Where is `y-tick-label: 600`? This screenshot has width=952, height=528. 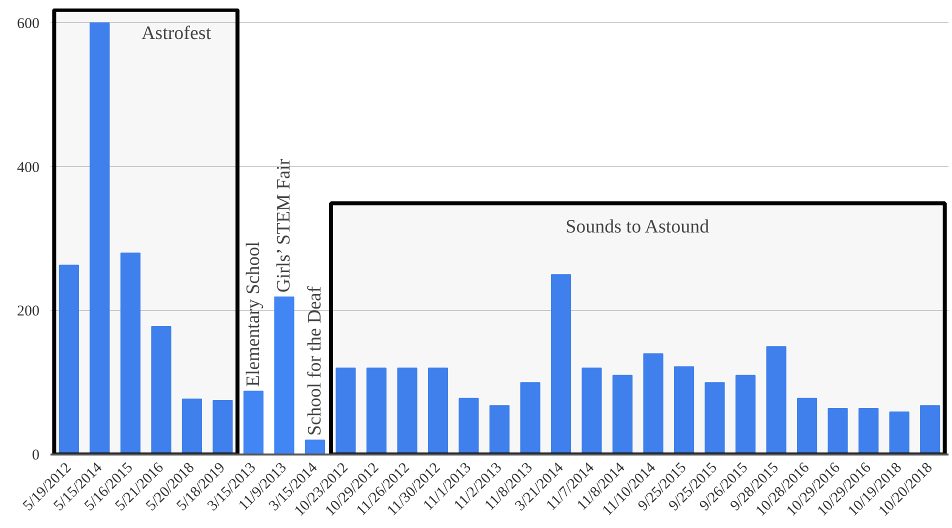
y-tick-label: 600 is located at coordinates (28, 24).